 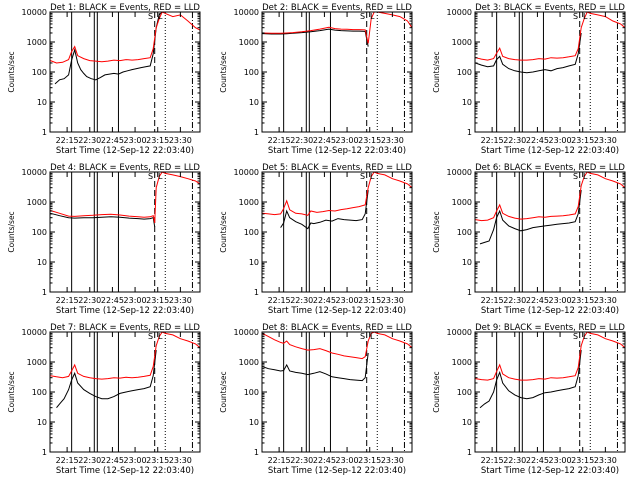 I want to click on plot-frame, so click(x=337, y=392).